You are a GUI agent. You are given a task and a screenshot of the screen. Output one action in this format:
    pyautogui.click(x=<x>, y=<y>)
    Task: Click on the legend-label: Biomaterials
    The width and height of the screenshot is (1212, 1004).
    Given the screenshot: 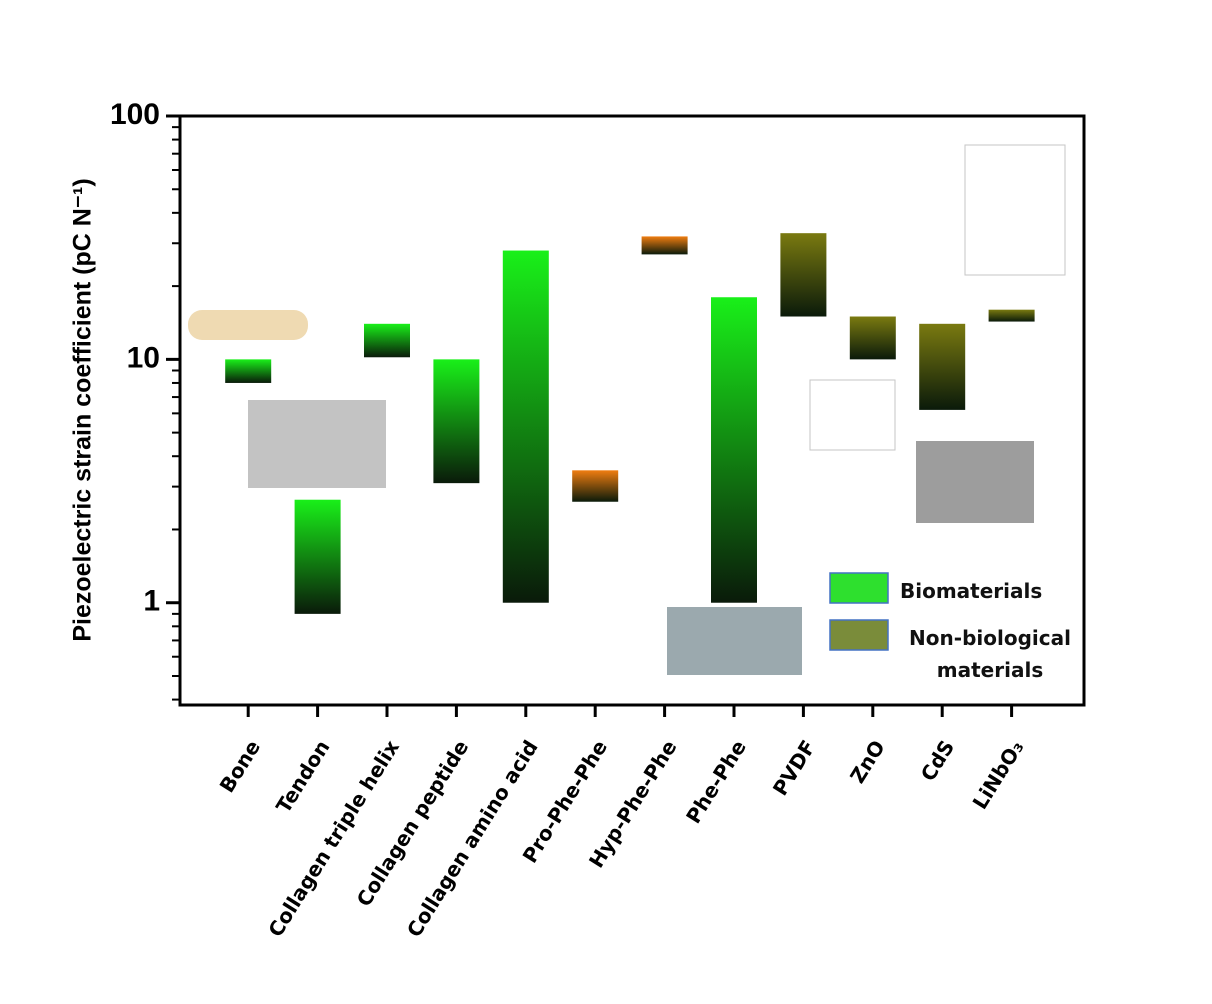 What is the action you would take?
    pyautogui.click(x=971, y=591)
    